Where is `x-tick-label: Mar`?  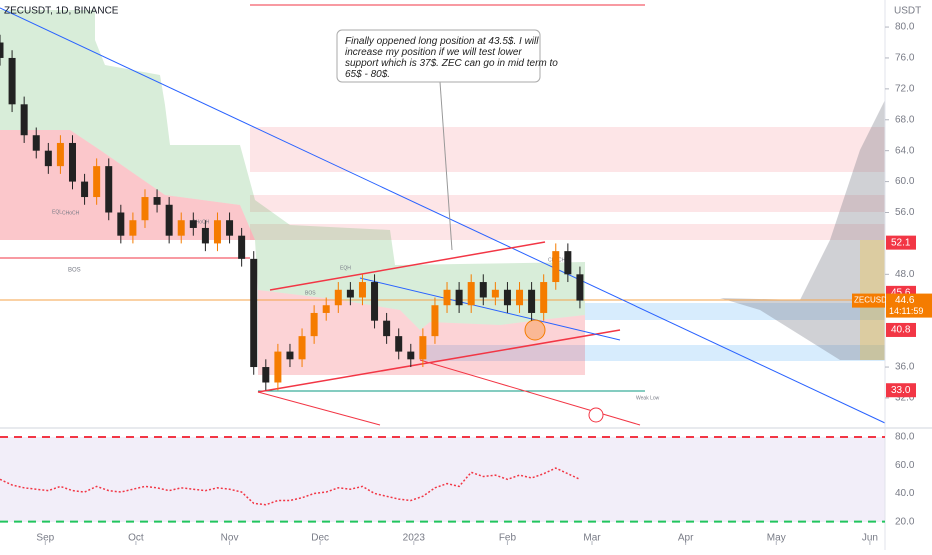 x-tick-label: Mar is located at coordinates (592, 538).